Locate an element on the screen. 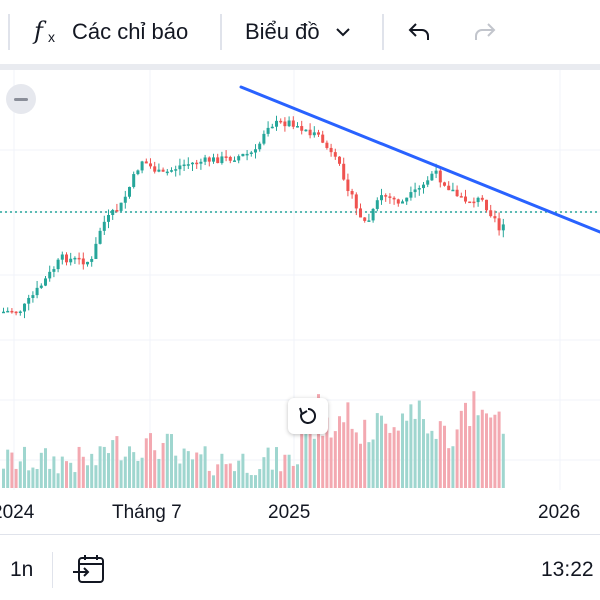 The image size is (600, 600). reset-icon is located at coordinates (308, 415).